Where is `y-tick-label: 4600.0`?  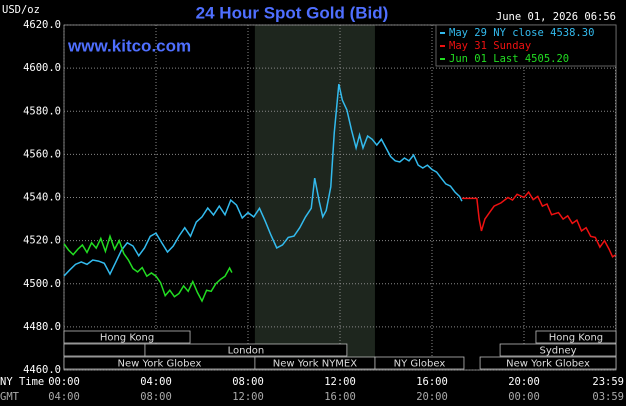 y-tick-label: 4600.0 is located at coordinates (42, 68).